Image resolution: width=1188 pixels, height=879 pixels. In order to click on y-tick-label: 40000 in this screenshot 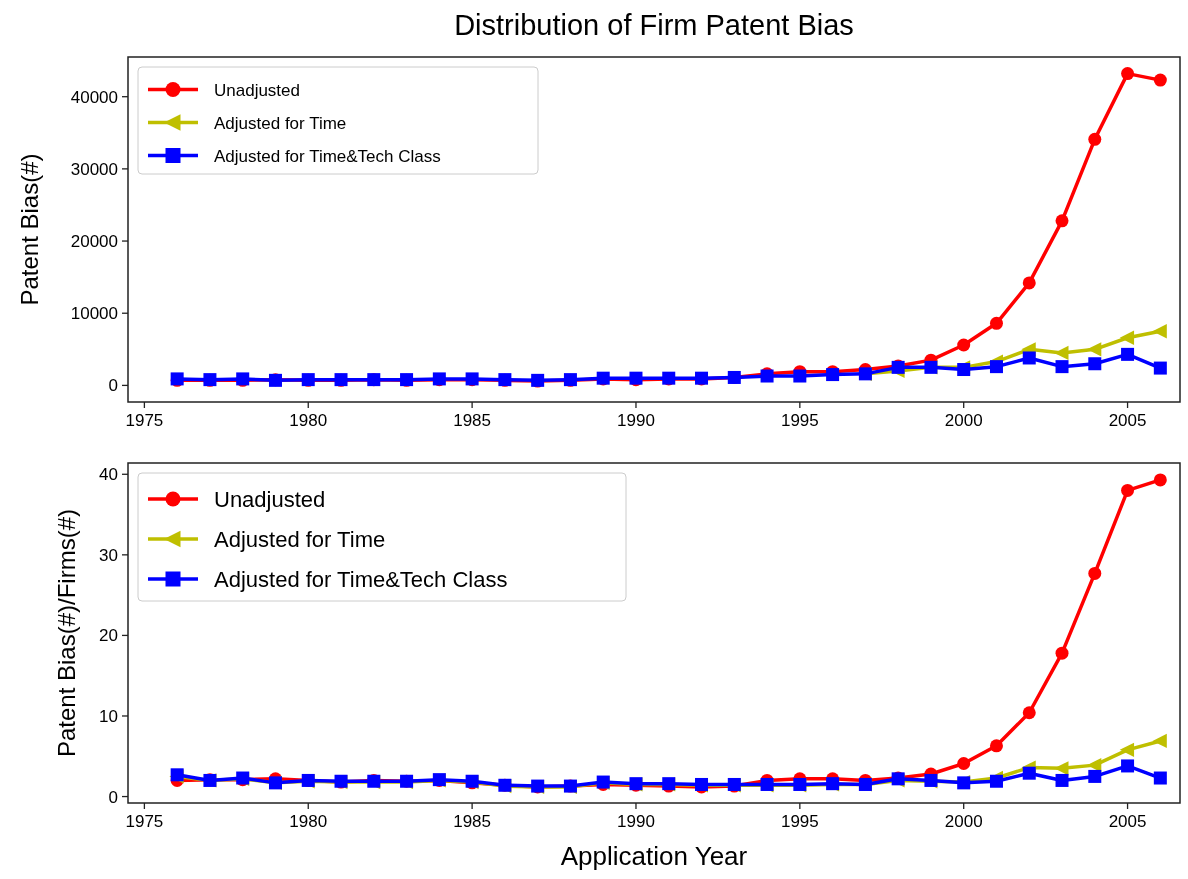, I will do `click(94, 97)`.